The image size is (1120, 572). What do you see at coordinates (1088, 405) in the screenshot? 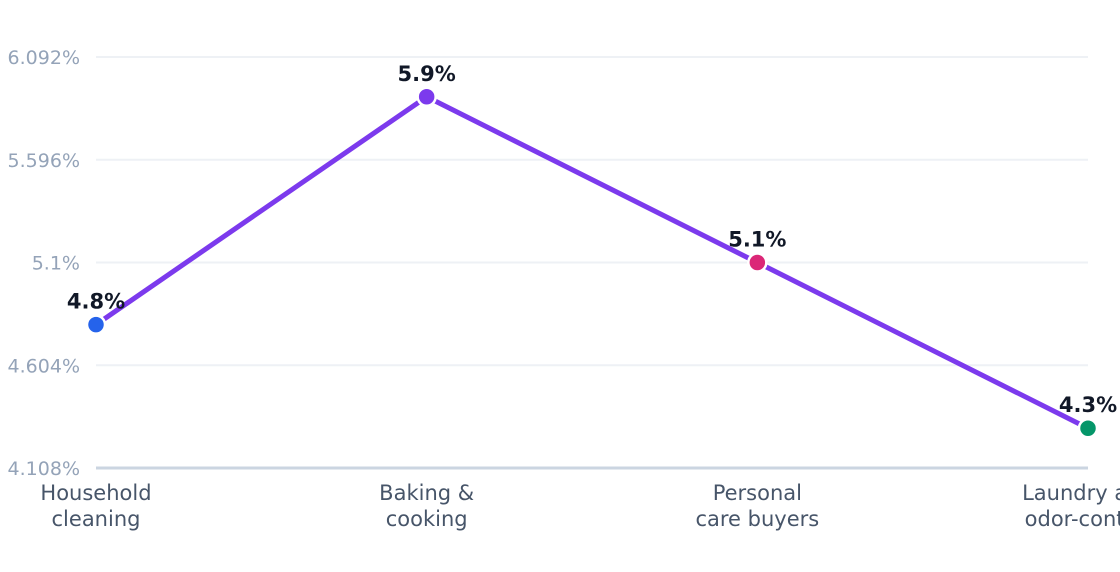
I see `data-label: 4.3%` at bounding box center [1088, 405].